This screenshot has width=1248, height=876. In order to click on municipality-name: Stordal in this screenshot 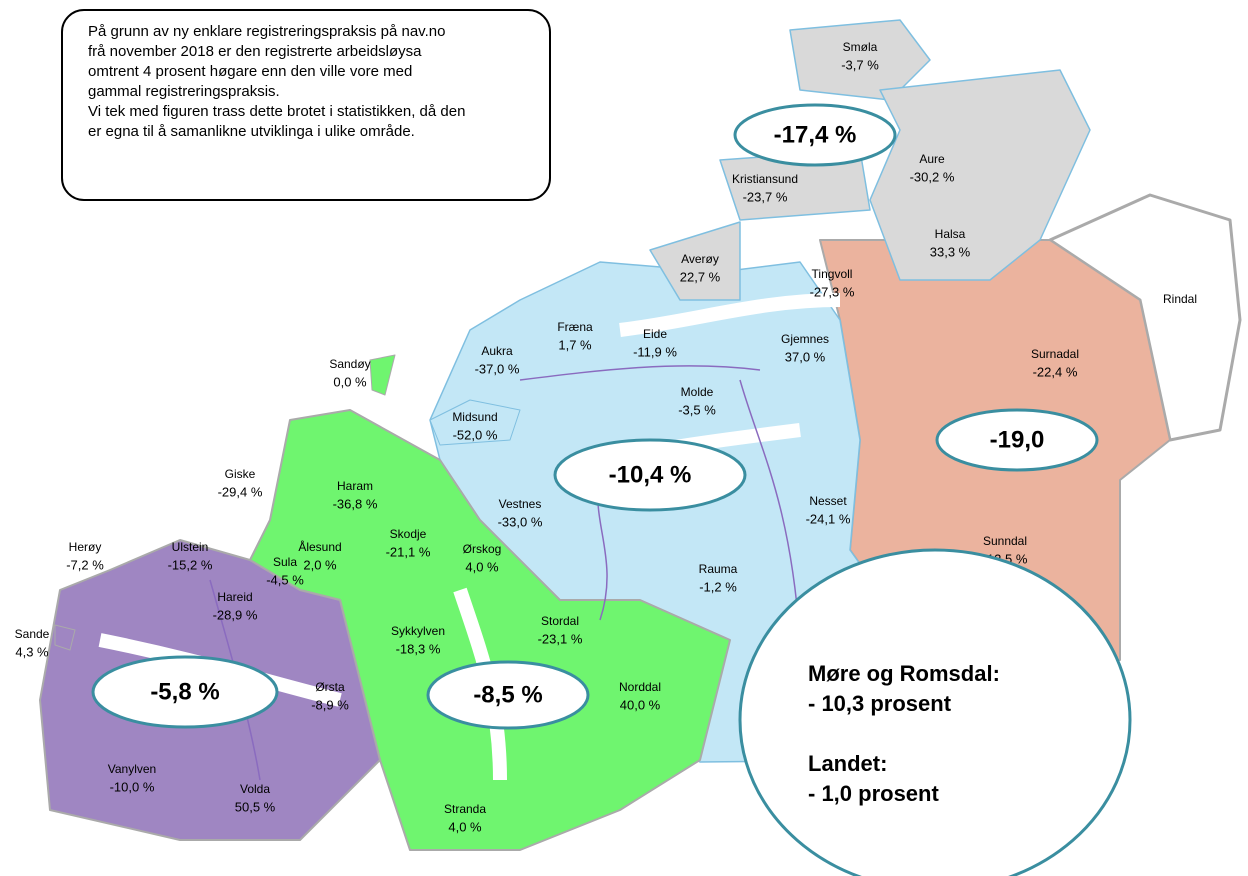, I will do `click(560, 621)`.